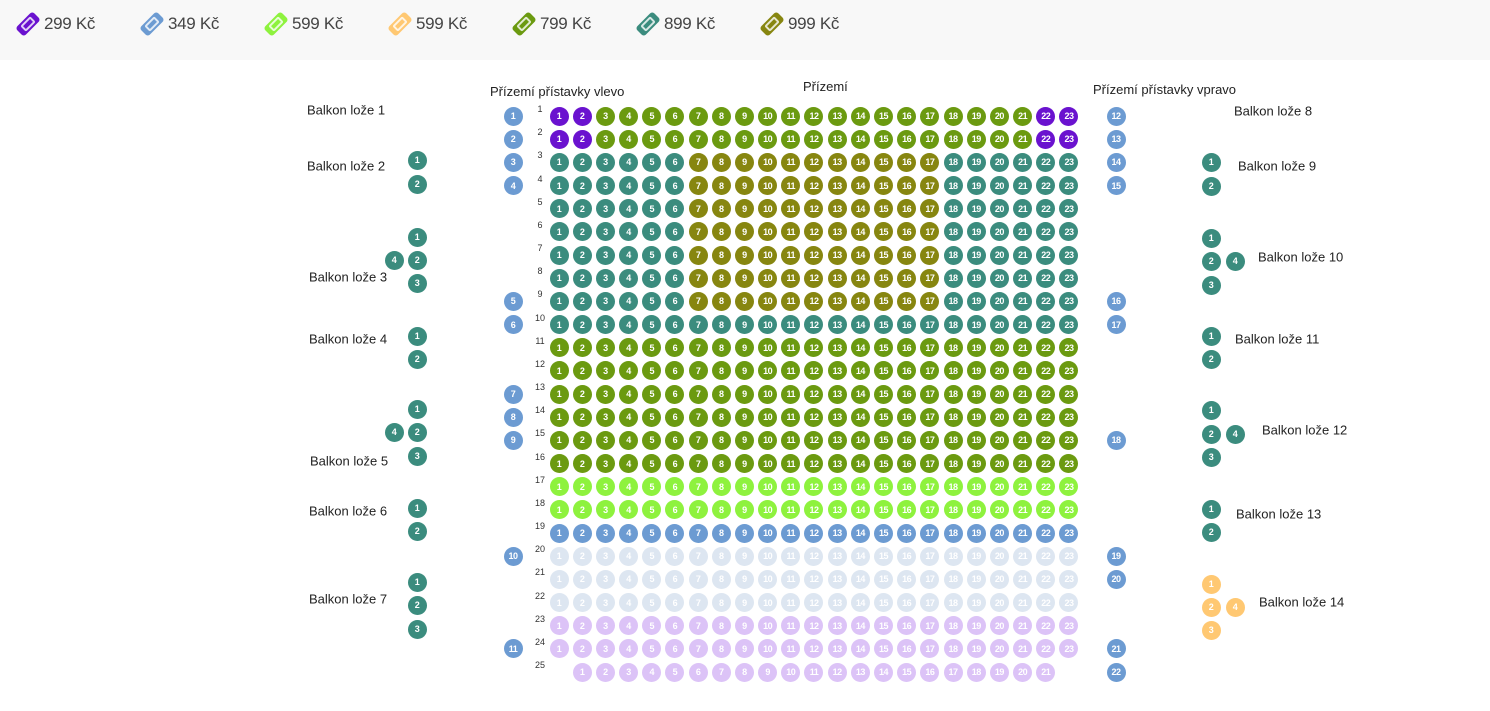  Describe the element at coordinates (814, 626) in the screenshot. I see `seat-row23-12: 12` at that location.